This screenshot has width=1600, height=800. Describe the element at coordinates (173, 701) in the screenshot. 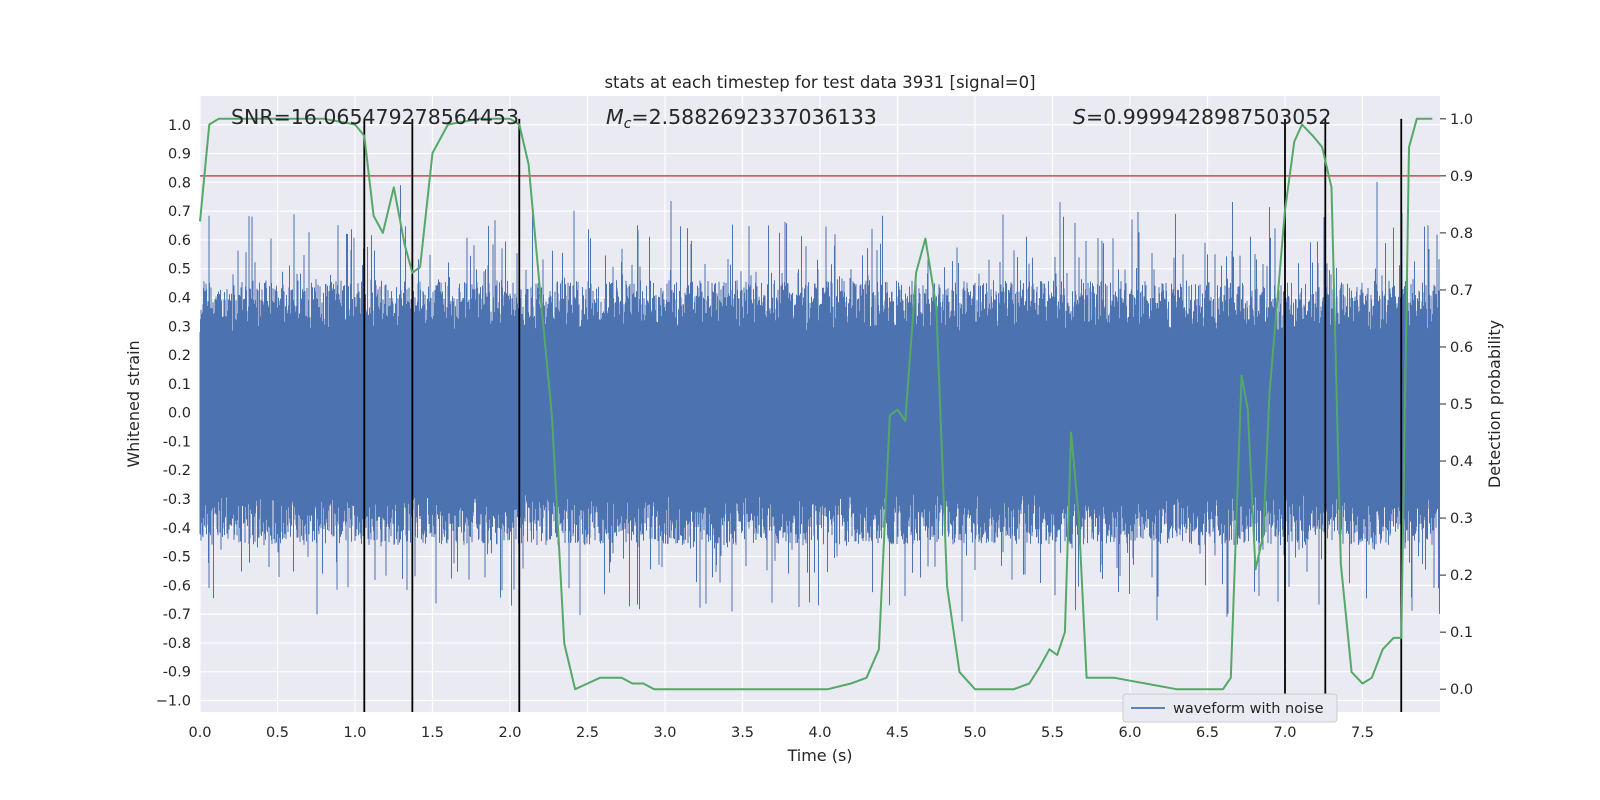

I see `y-tick-label: −1.0` at that location.